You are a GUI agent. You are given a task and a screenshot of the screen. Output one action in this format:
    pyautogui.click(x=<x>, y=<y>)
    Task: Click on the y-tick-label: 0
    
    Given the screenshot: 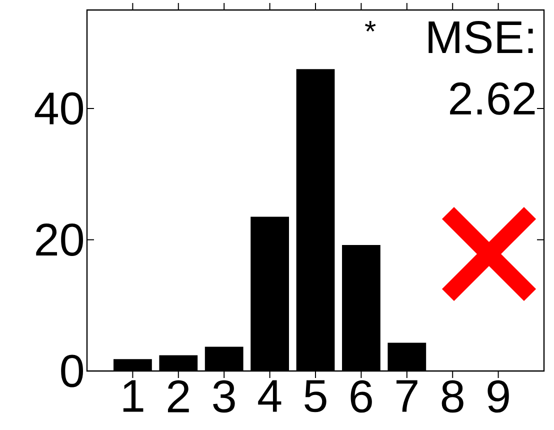 What is the action you would take?
    pyautogui.click(x=72, y=371)
    